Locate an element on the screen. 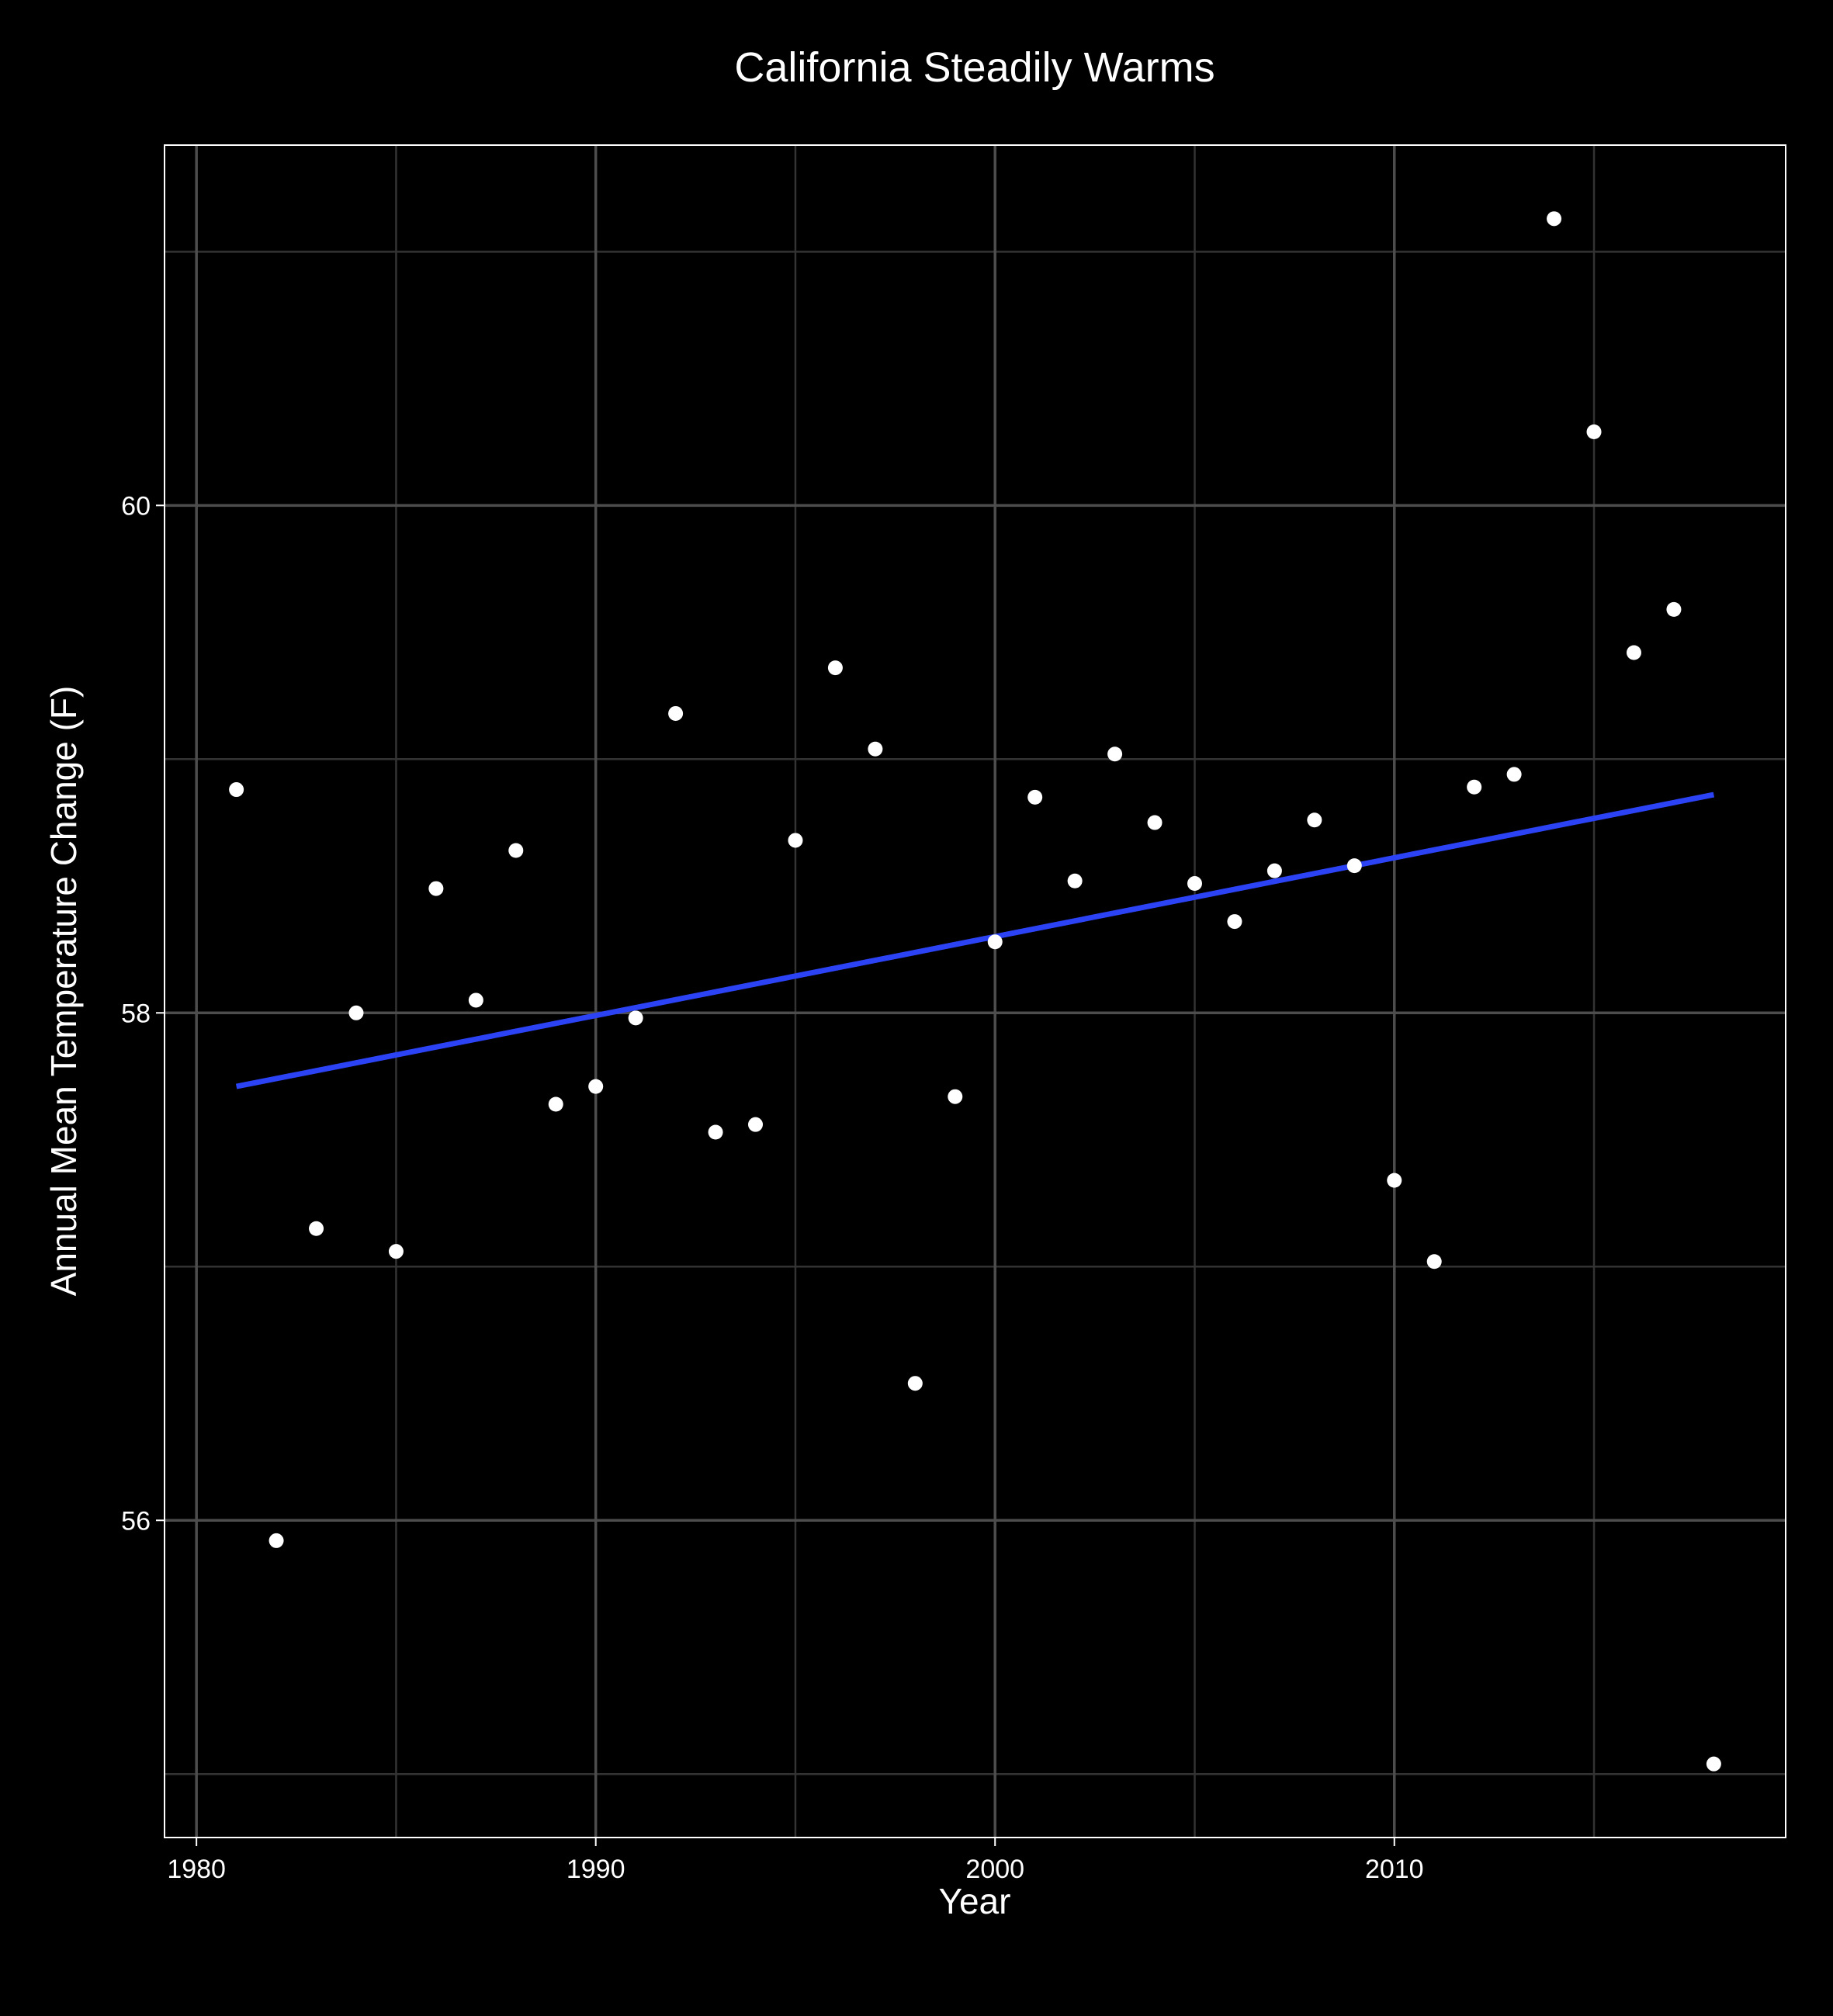 This screenshot has height=2016, width=1833. trend-line-layer is located at coordinates (975, 941).